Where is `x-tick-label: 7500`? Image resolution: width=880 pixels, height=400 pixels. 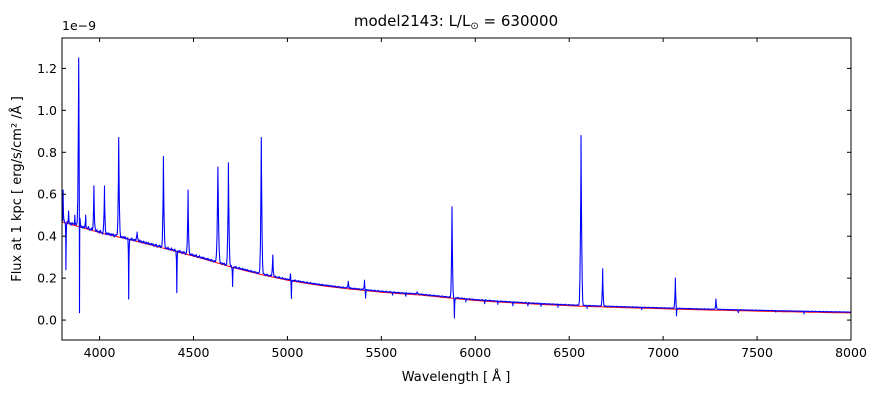
x-tick-label: 7500 is located at coordinates (757, 352).